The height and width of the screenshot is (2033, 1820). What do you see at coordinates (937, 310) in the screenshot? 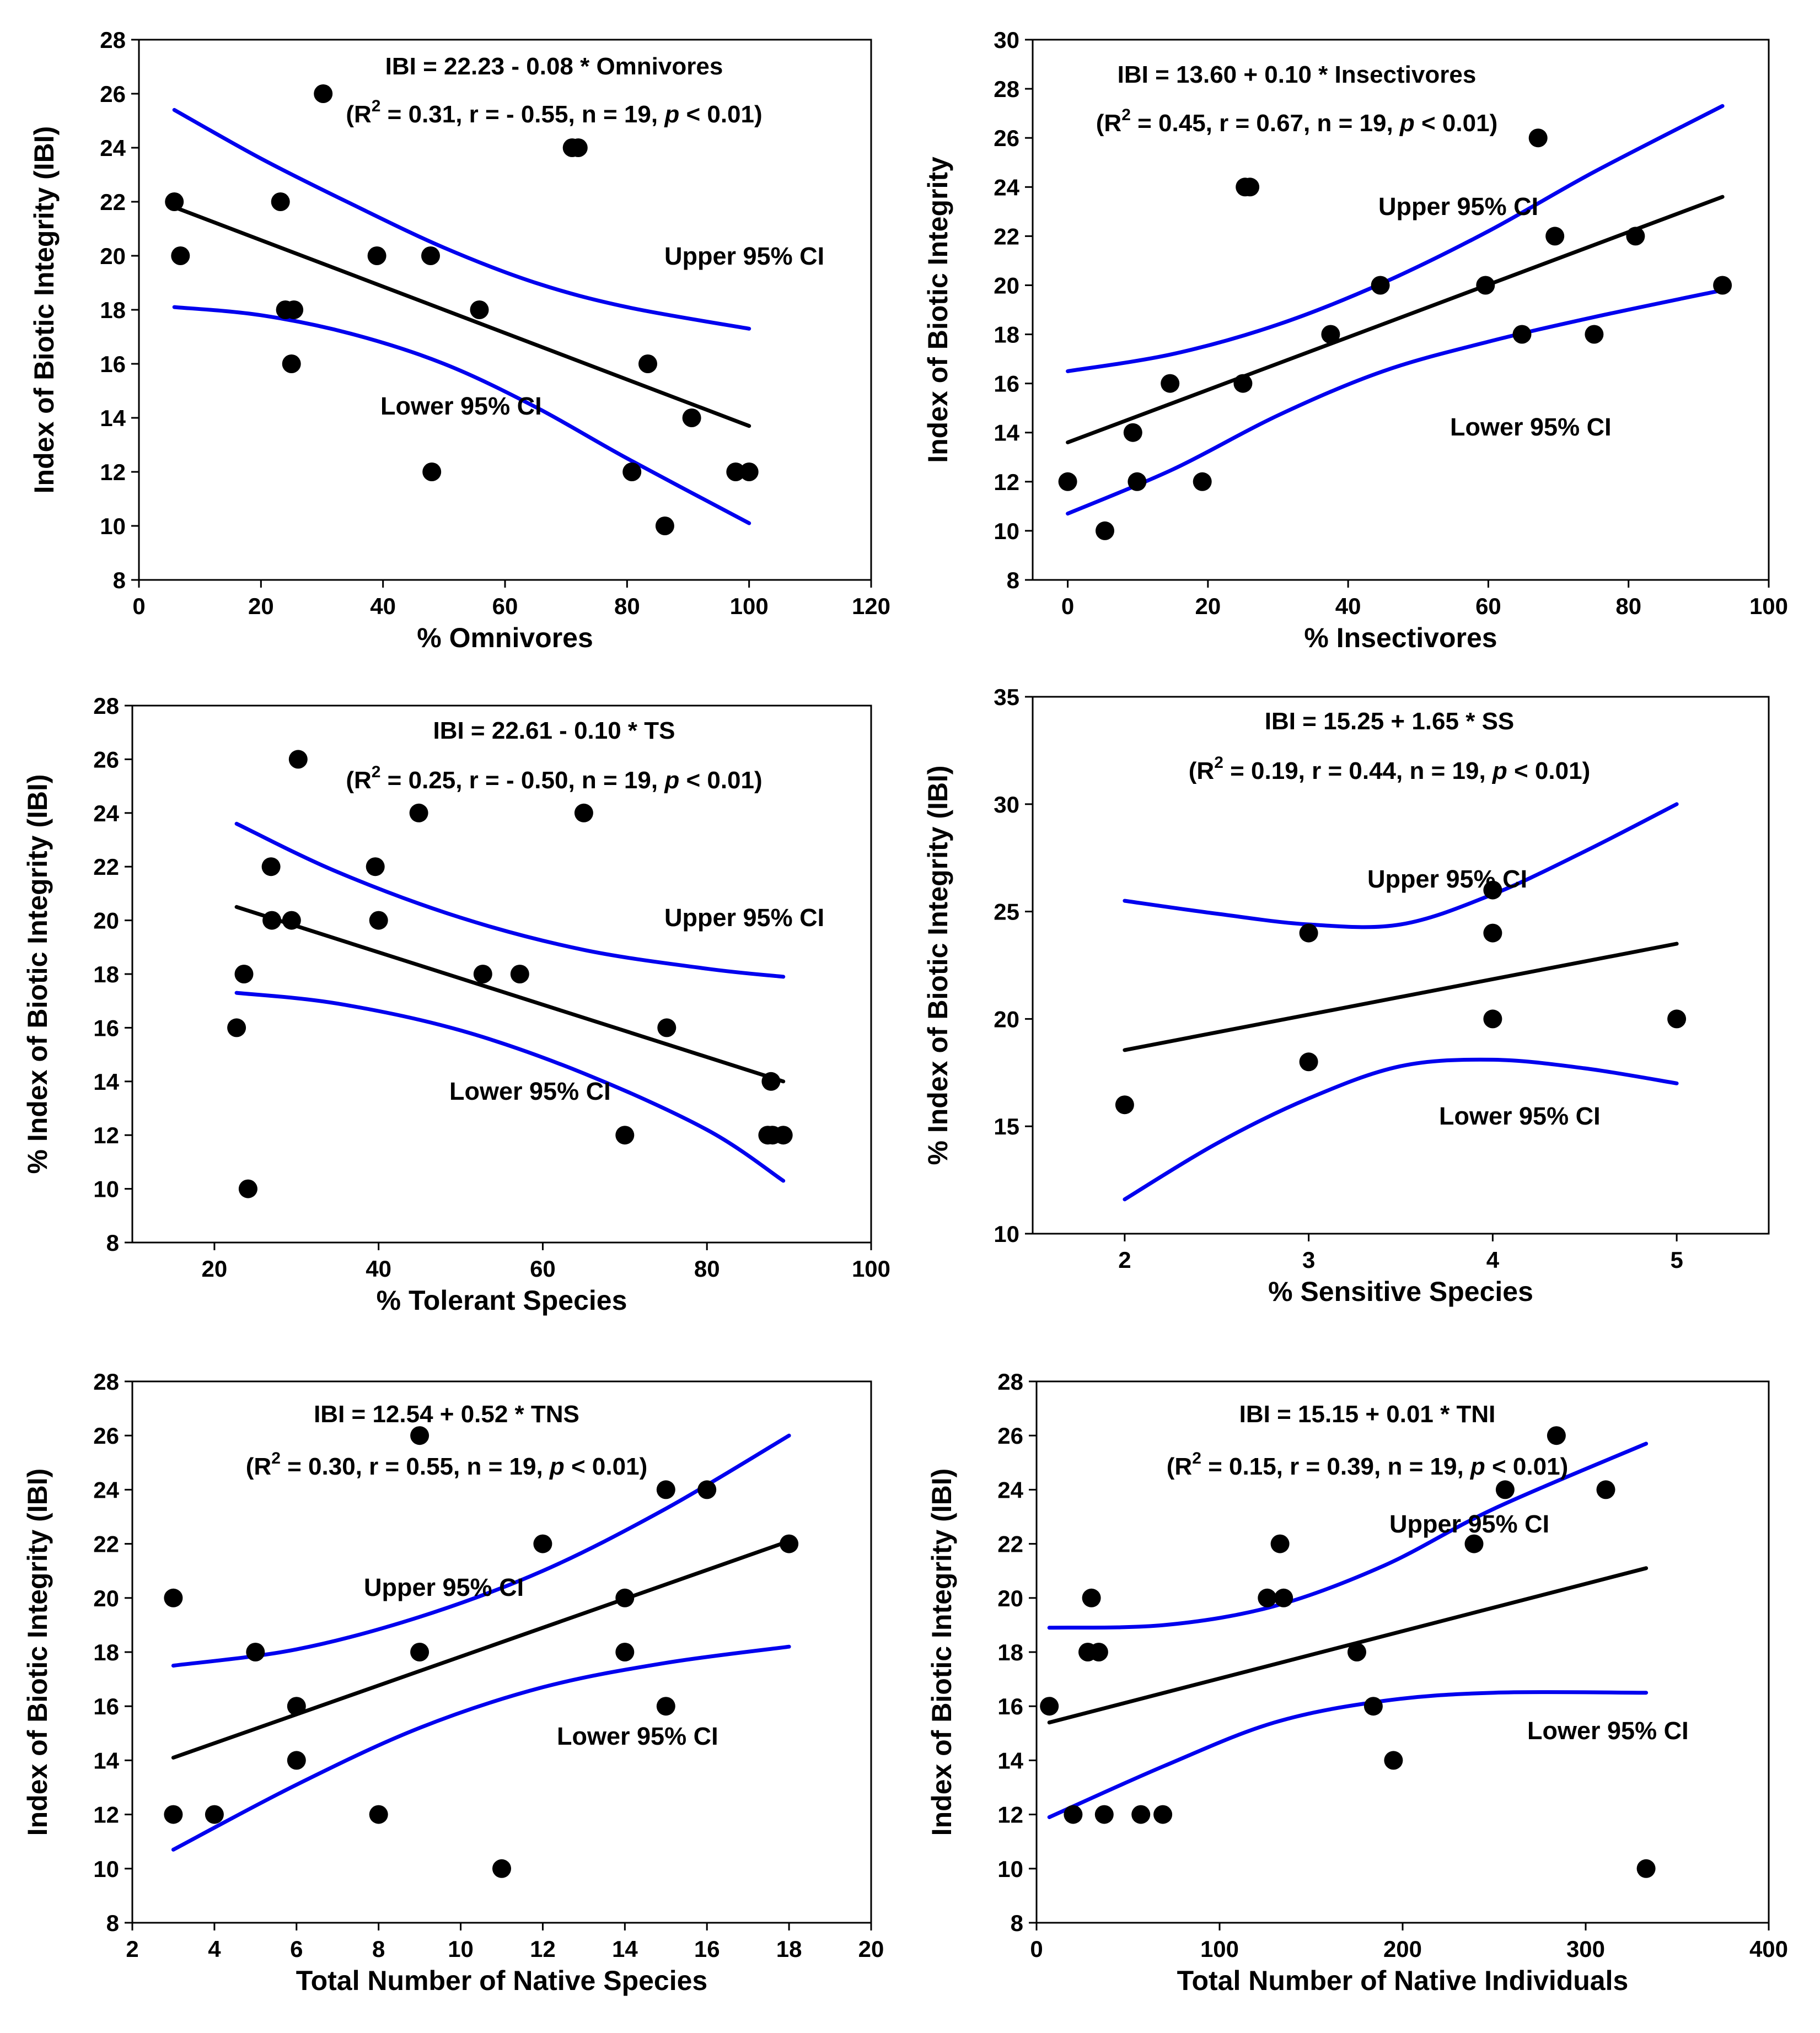
I see `y-axis-title: Index of Biotic Integrity` at bounding box center [937, 310].